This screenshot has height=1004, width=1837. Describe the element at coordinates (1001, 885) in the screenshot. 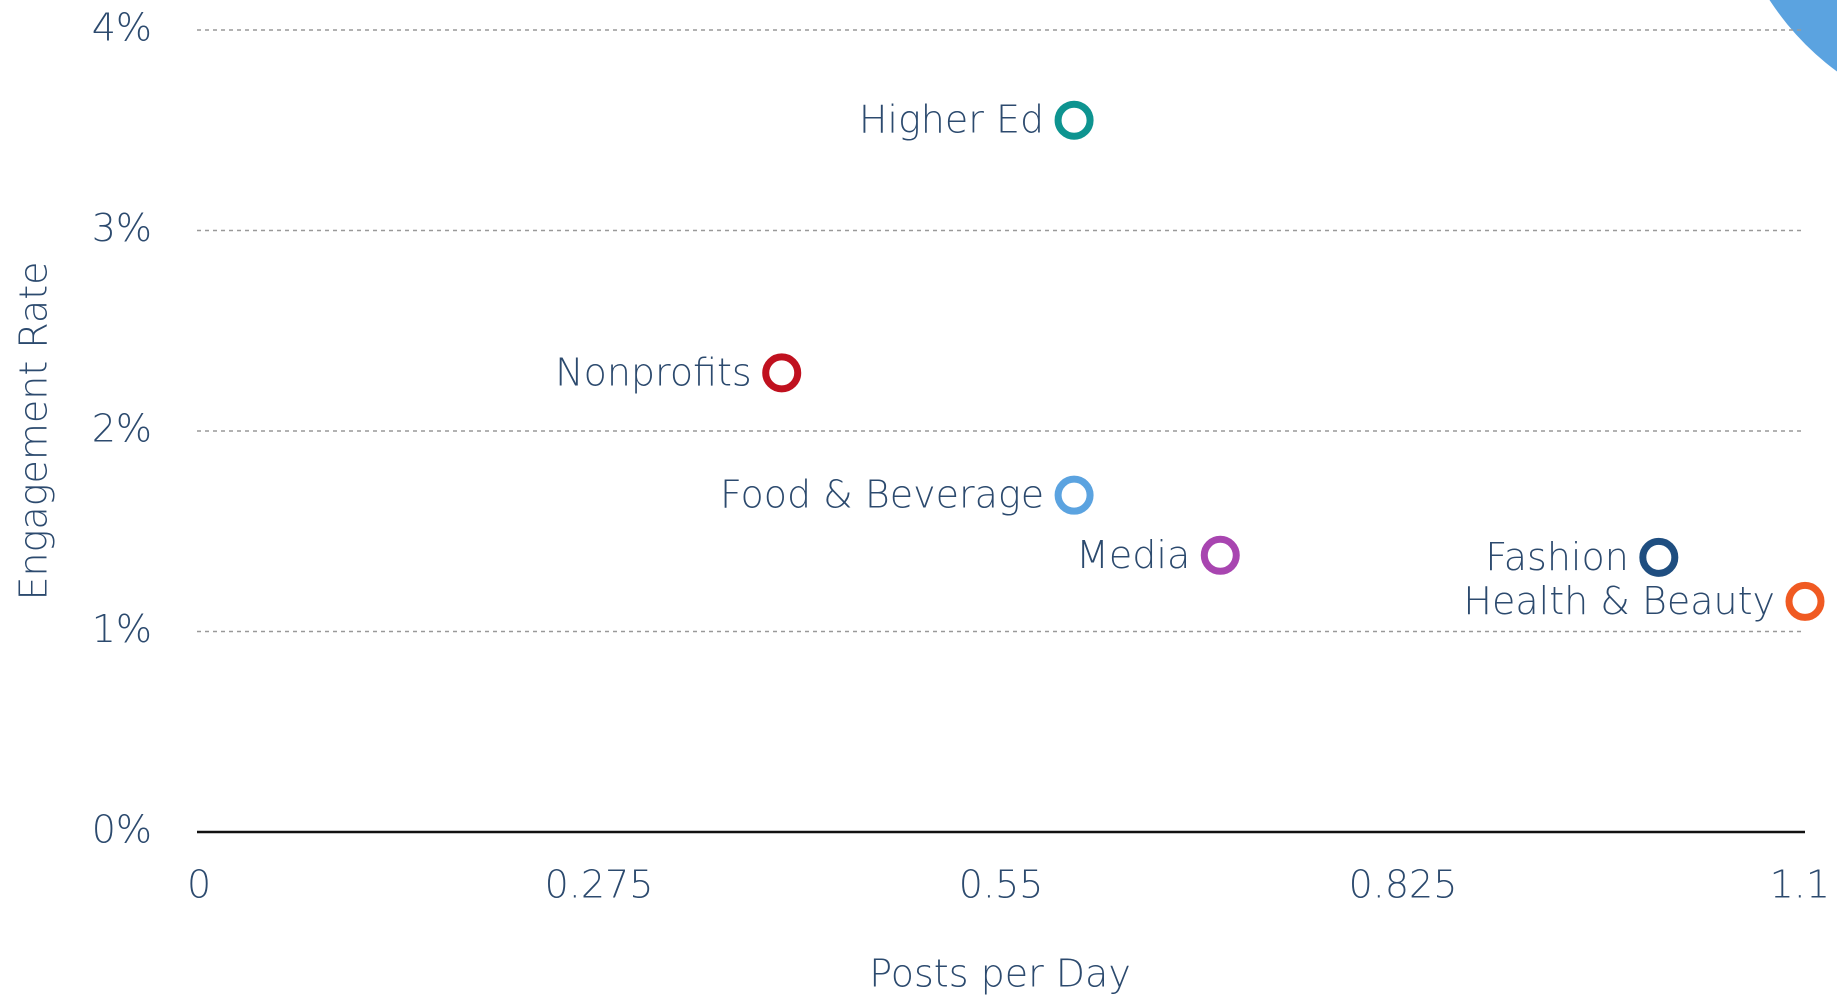

I see `x-tick-label: 0.55` at that location.